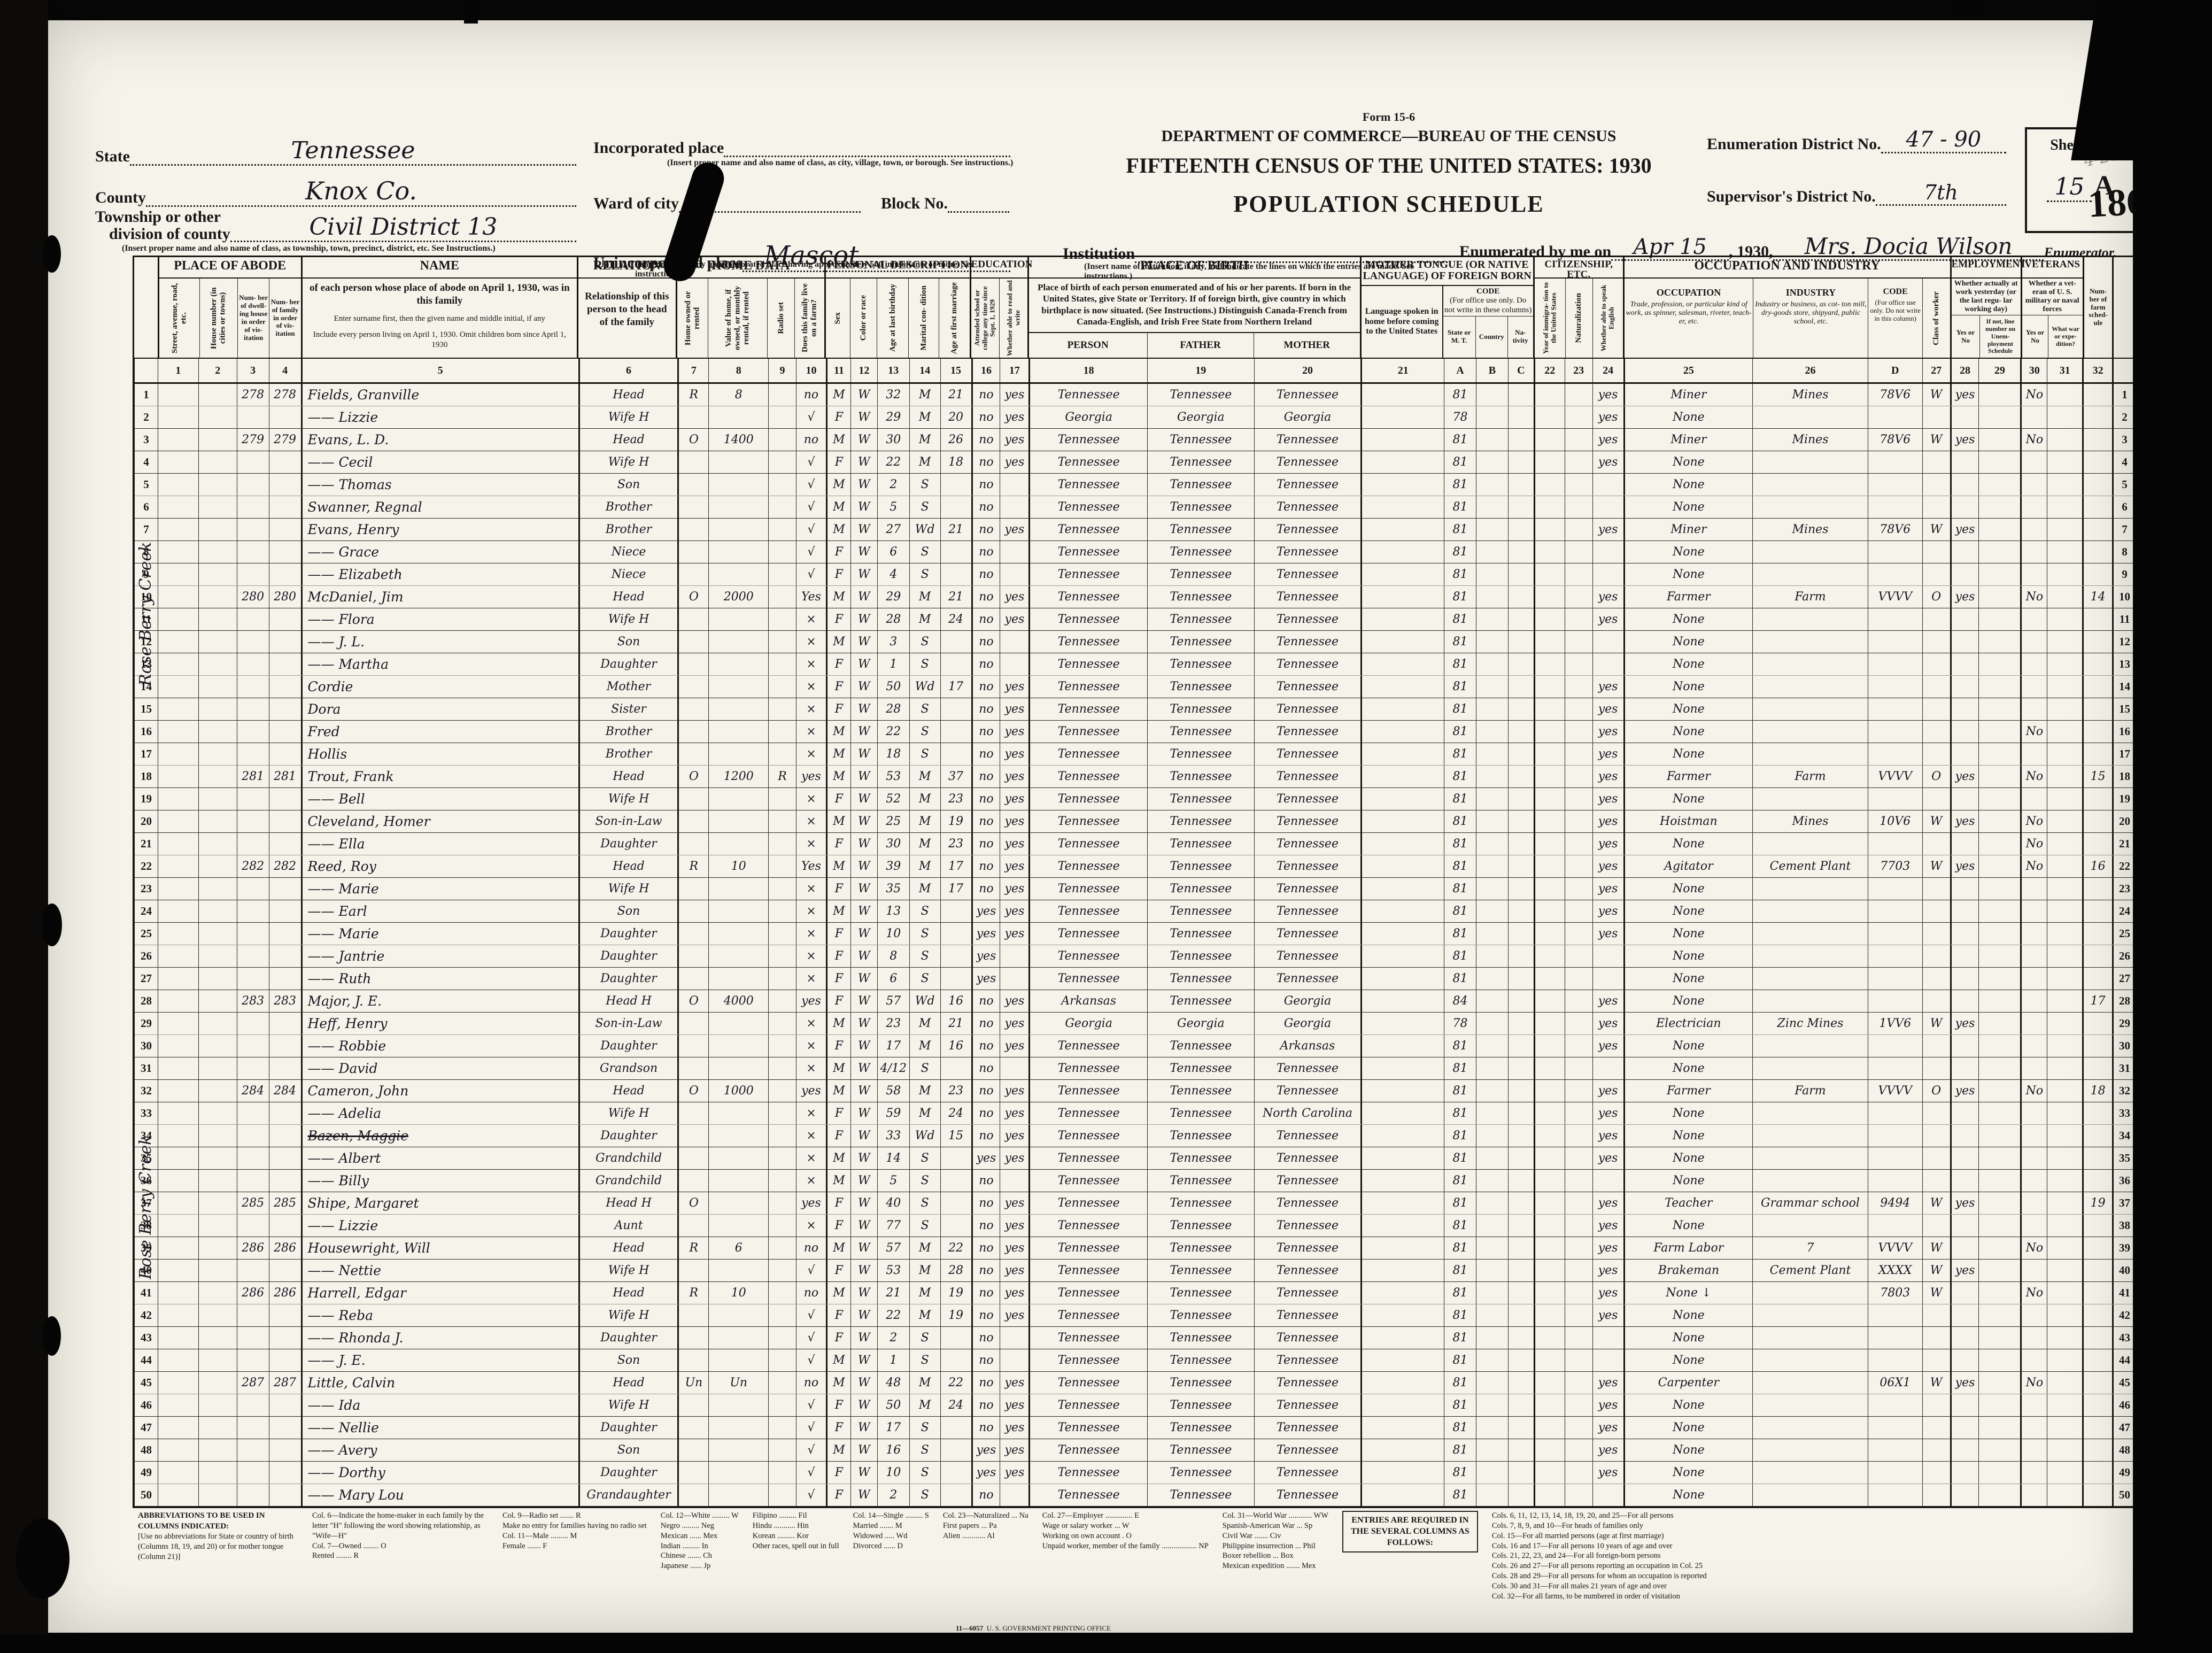  I want to click on cell-rel: Daughter, so click(628, 664).